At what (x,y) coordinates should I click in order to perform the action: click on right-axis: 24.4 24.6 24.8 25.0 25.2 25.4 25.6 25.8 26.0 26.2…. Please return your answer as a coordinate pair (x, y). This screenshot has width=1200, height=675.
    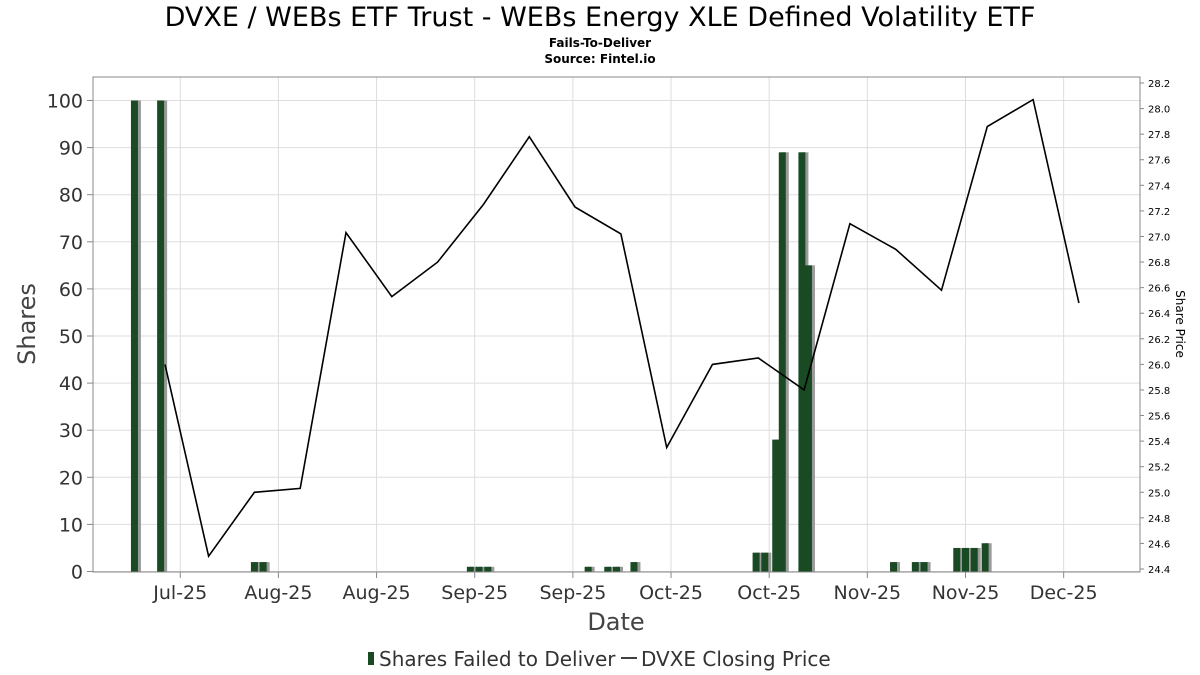
    Looking at the image, I should click on (1155, 327).